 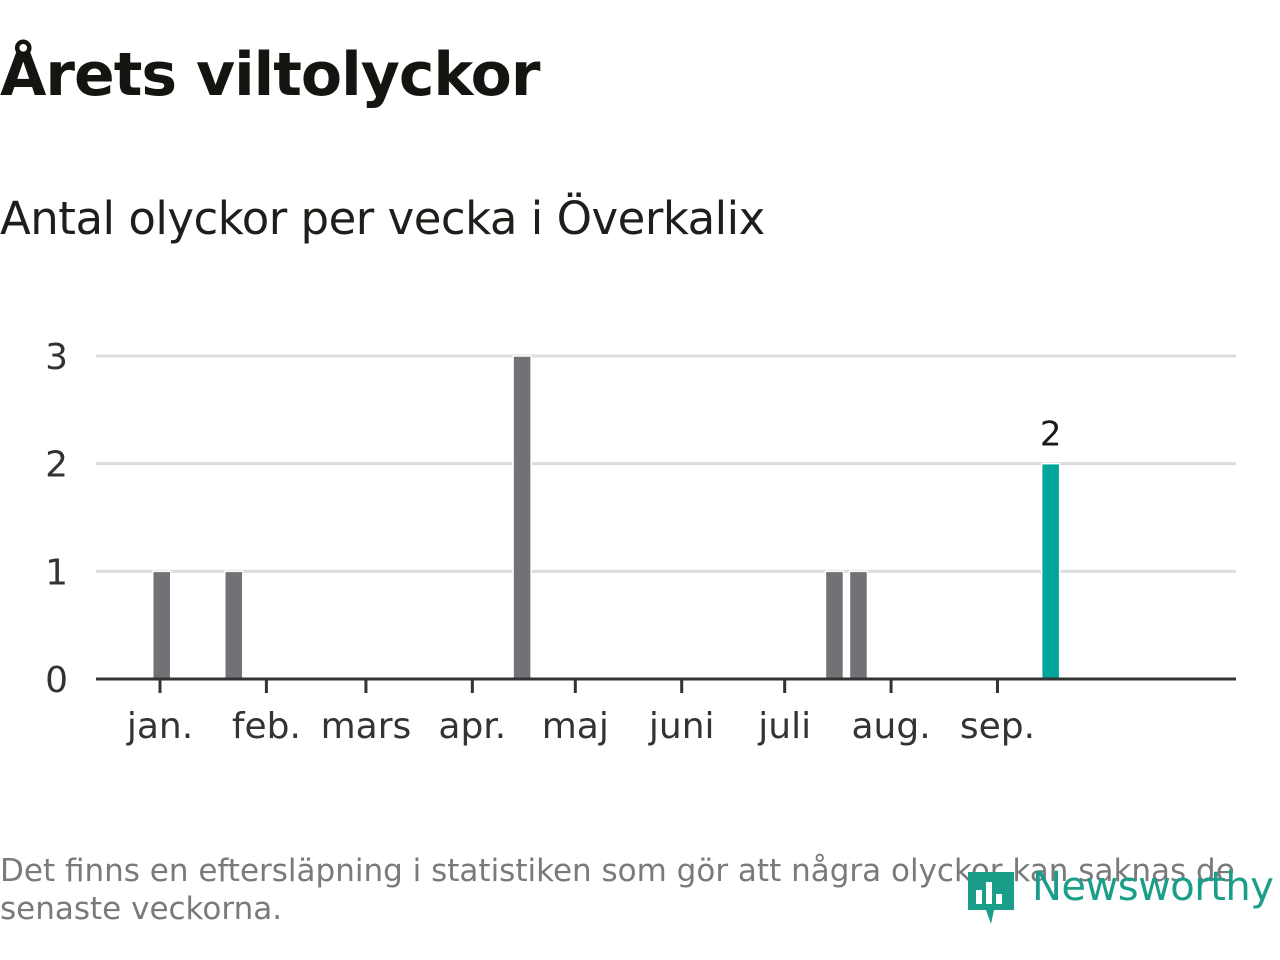 What do you see at coordinates (1050, 571) in the screenshot?
I see `bar-latest-week` at bounding box center [1050, 571].